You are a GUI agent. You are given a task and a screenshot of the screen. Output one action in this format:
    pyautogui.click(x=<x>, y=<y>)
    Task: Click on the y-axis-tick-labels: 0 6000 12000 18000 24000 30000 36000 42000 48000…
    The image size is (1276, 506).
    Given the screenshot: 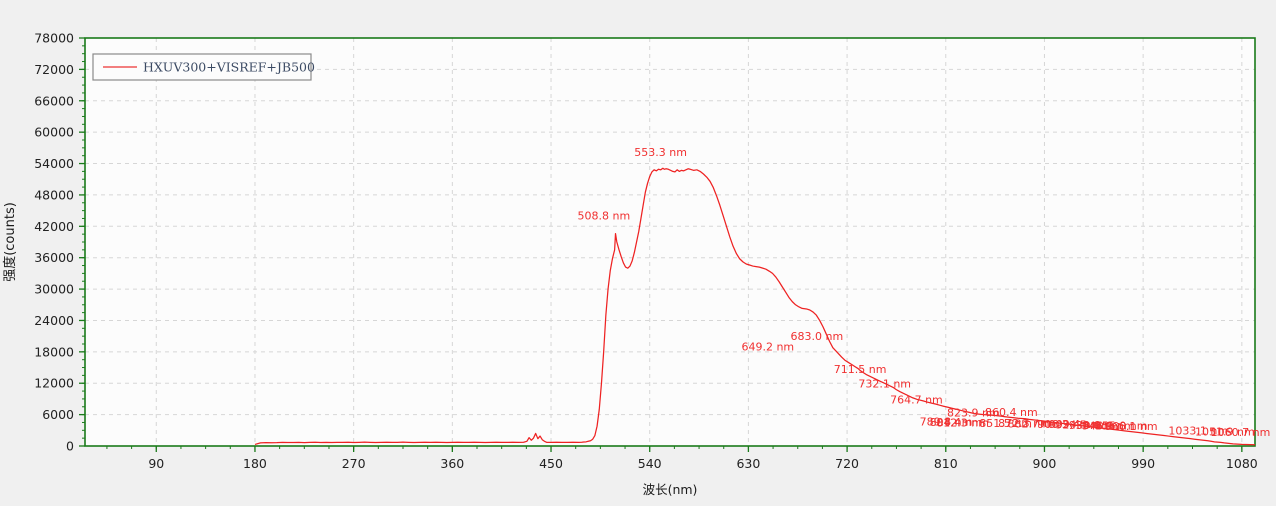 What is the action you would take?
    pyautogui.click(x=54, y=242)
    